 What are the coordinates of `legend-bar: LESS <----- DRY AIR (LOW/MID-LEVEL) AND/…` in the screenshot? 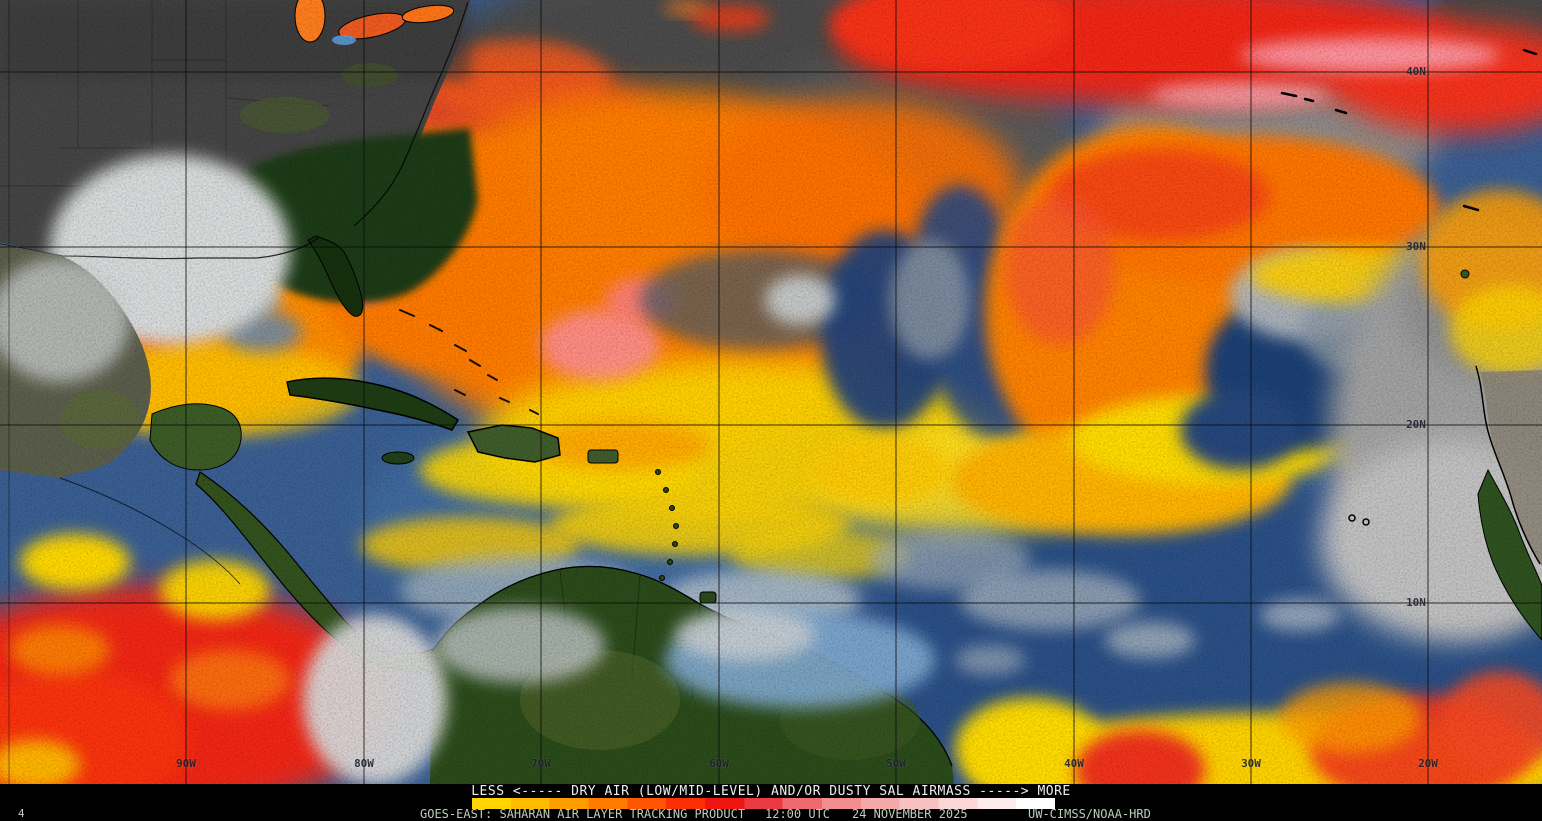 It's located at (771, 802).